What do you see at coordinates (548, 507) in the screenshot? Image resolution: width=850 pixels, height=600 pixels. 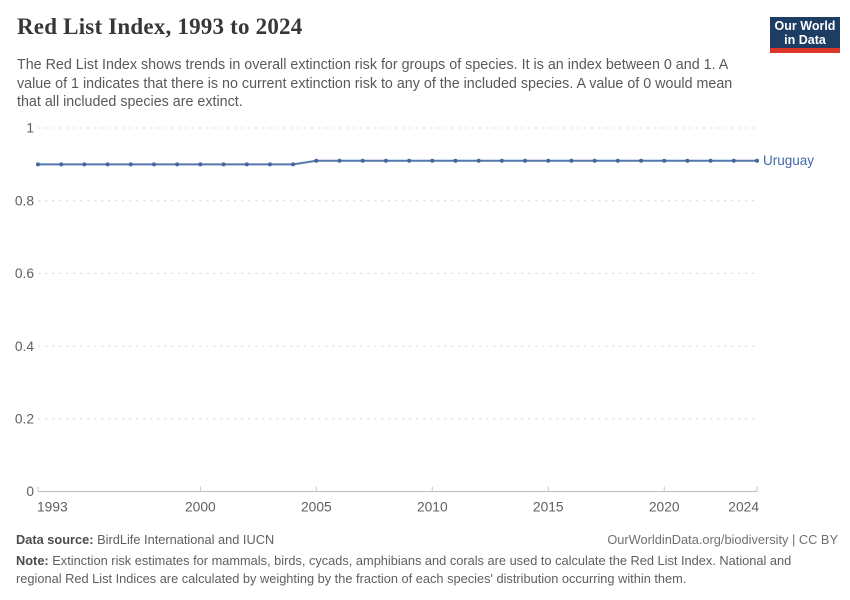 I see `x-tick-label: 2015` at bounding box center [548, 507].